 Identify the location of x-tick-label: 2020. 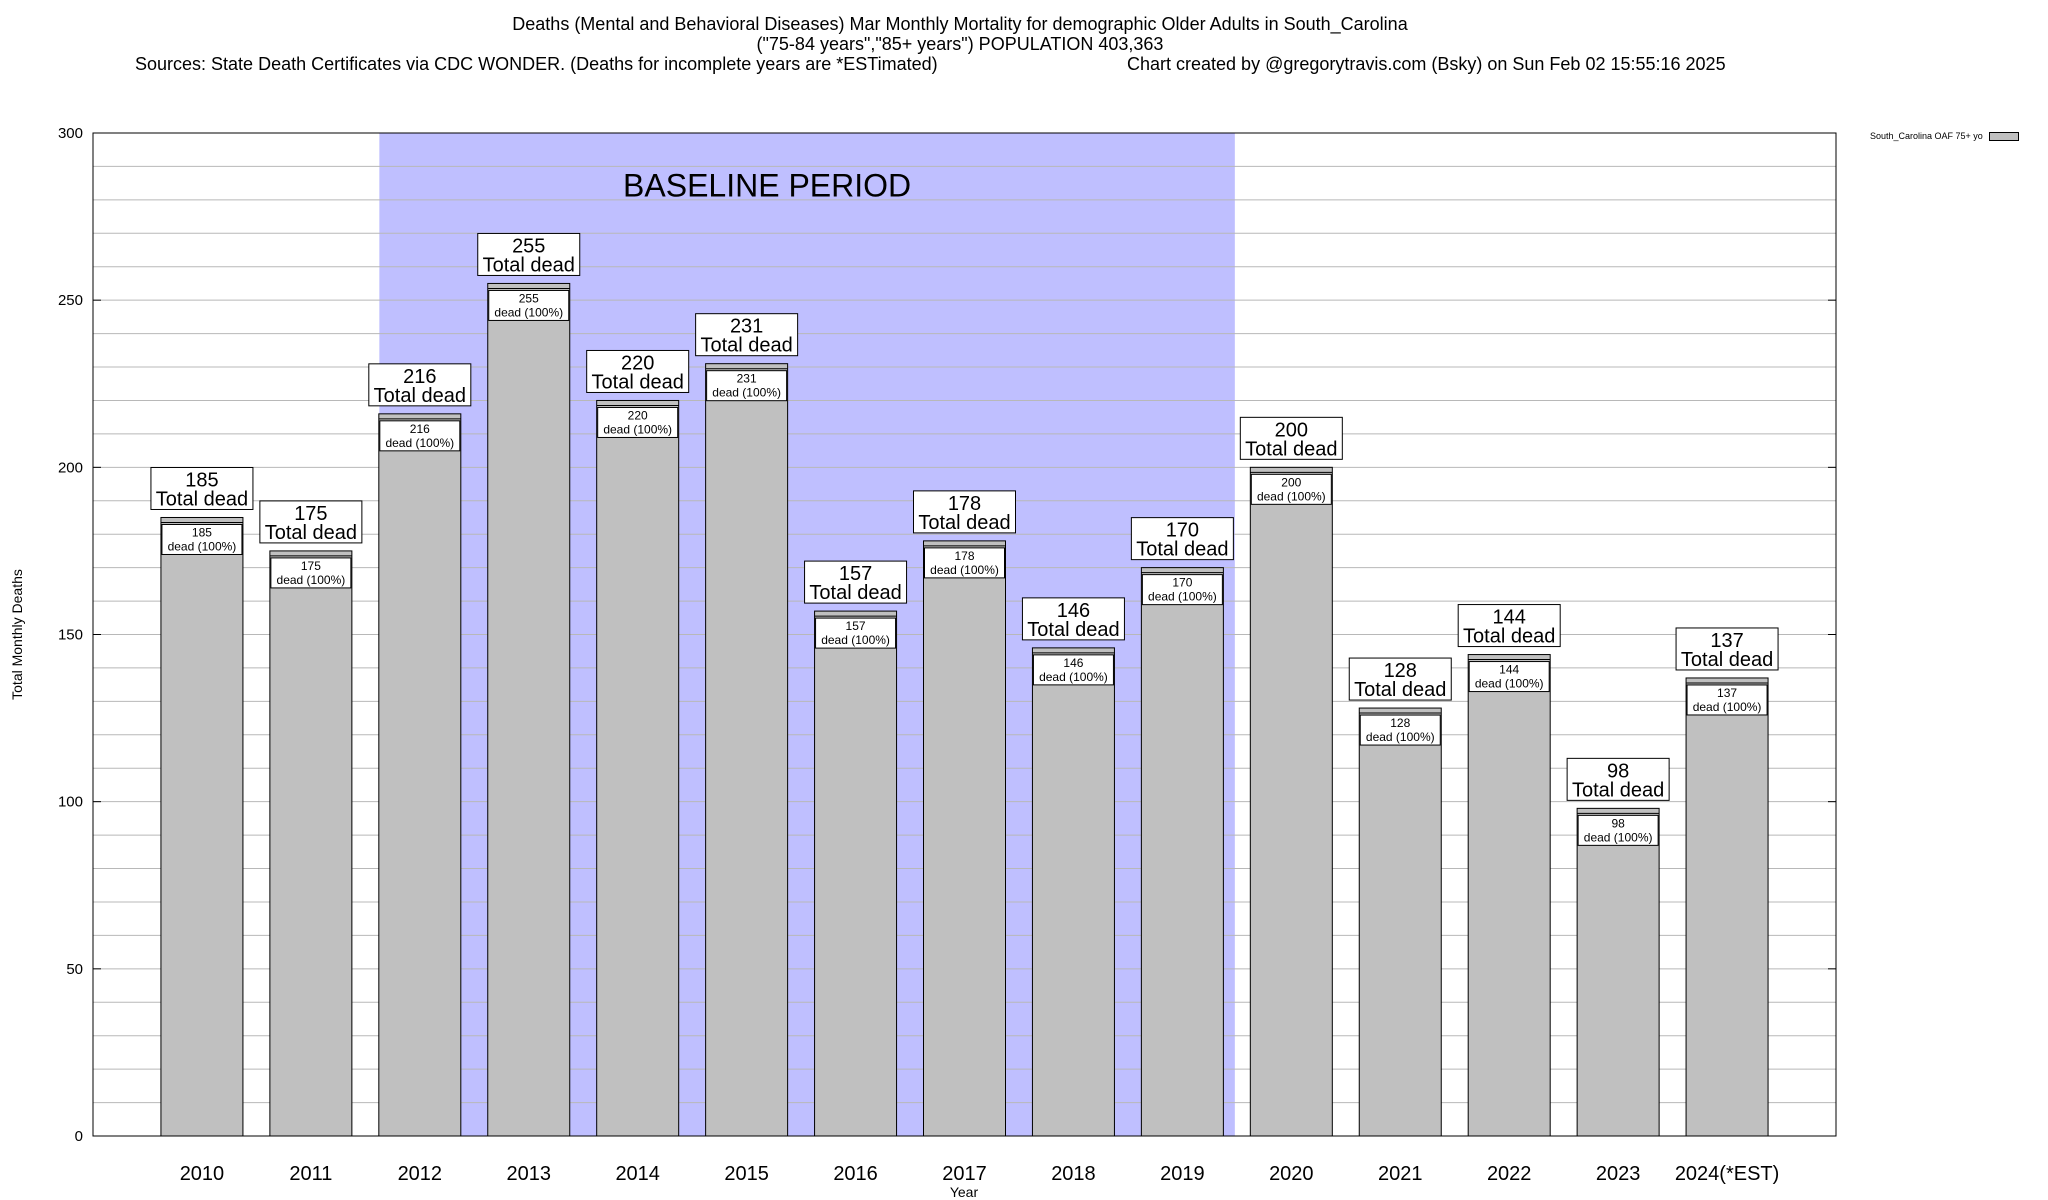
(1291, 1174).